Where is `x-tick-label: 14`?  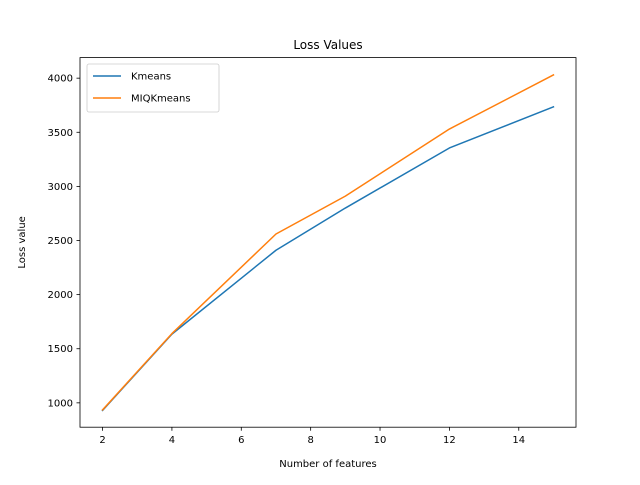
x-tick-label: 14 is located at coordinates (518, 440).